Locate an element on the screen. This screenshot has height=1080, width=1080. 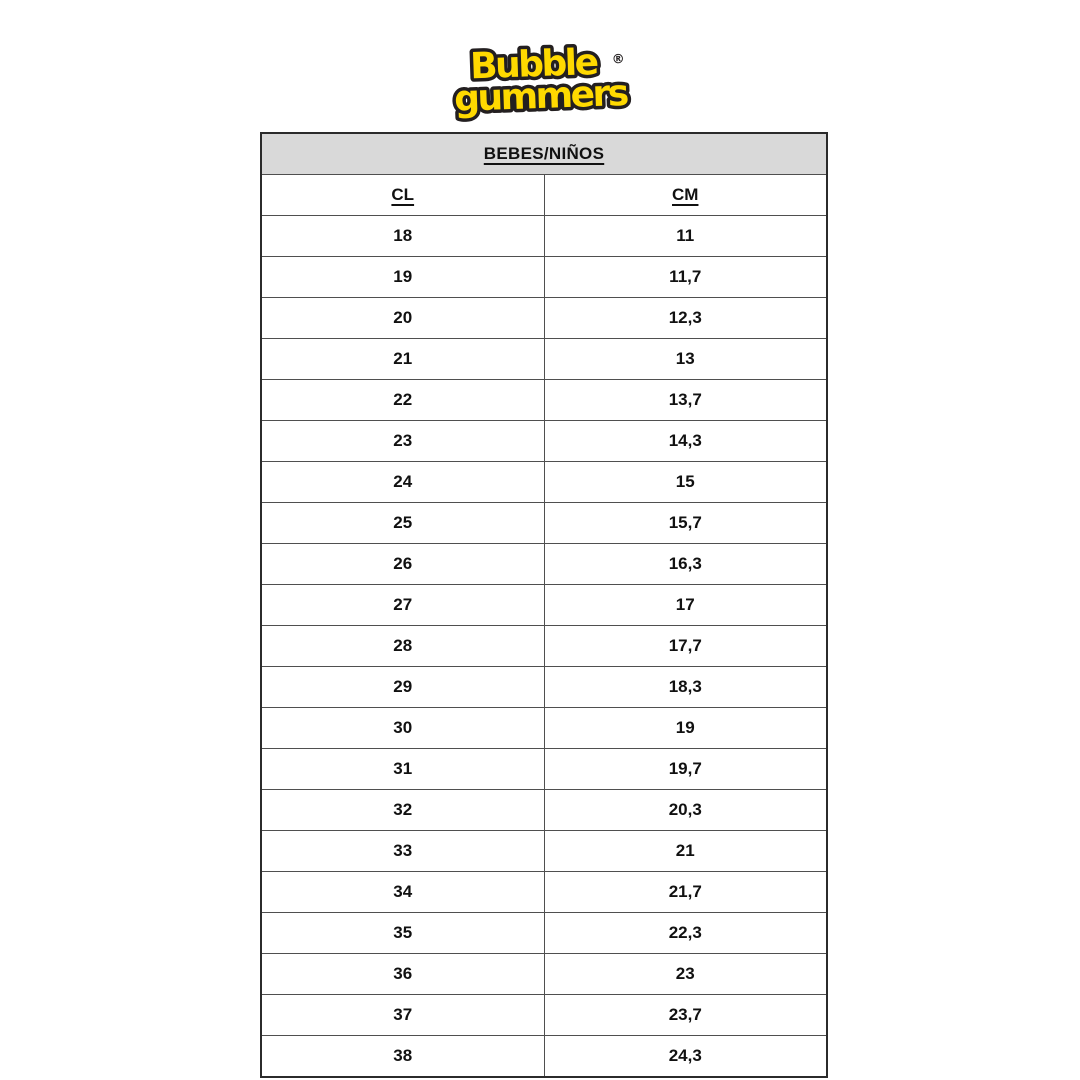
cl-value-cell: 23 is located at coordinates (402, 441).